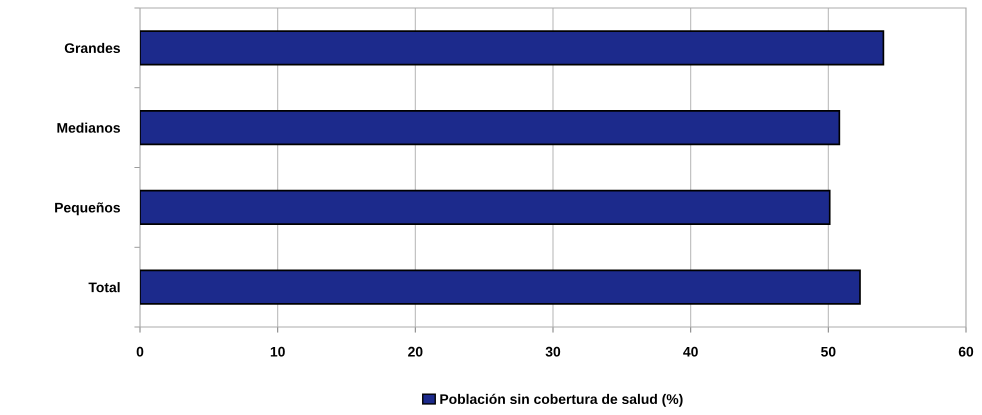 This screenshot has width=982, height=415. Describe the element at coordinates (415, 351) in the screenshot. I see `x-tick-label: 20` at that location.